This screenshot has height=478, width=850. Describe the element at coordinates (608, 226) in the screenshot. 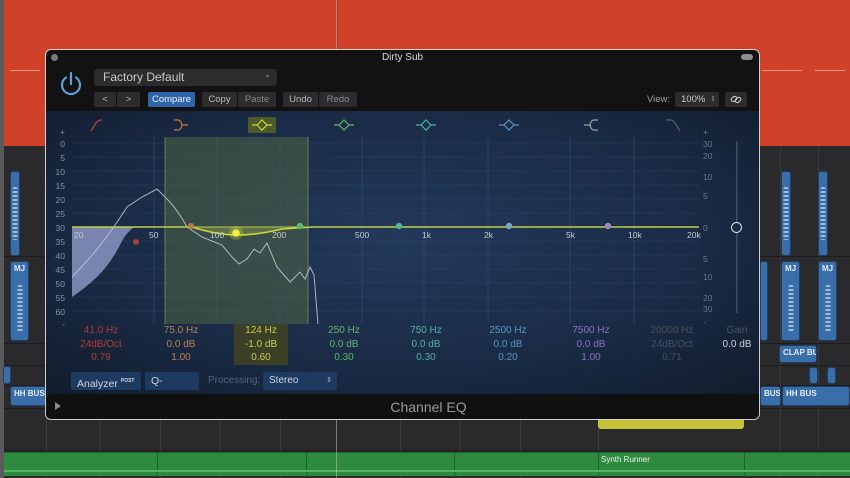

I see `band-node-high-shelf` at that location.